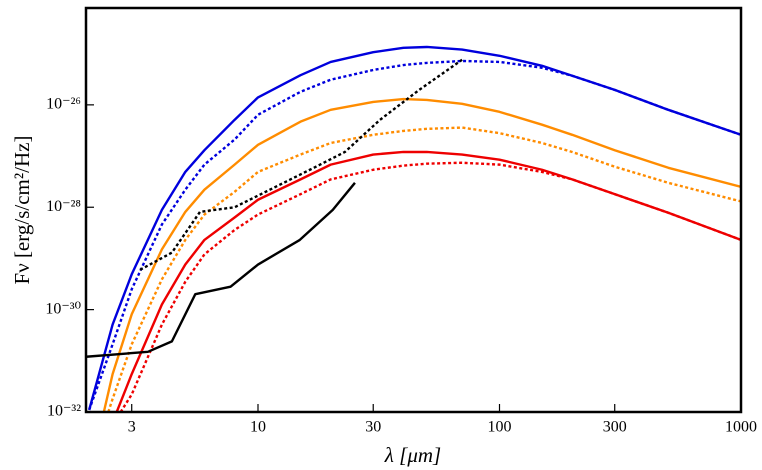  What do you see at coordinates (132, 427) in the screenshot?
I see `x-tick-label: 3` at bounding box center [132, 427].